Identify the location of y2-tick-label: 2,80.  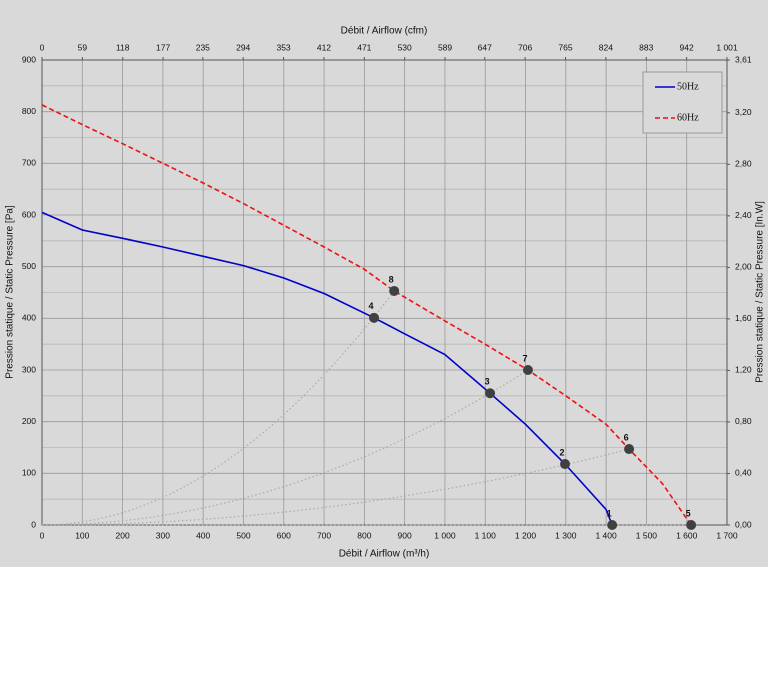
(743, 164).